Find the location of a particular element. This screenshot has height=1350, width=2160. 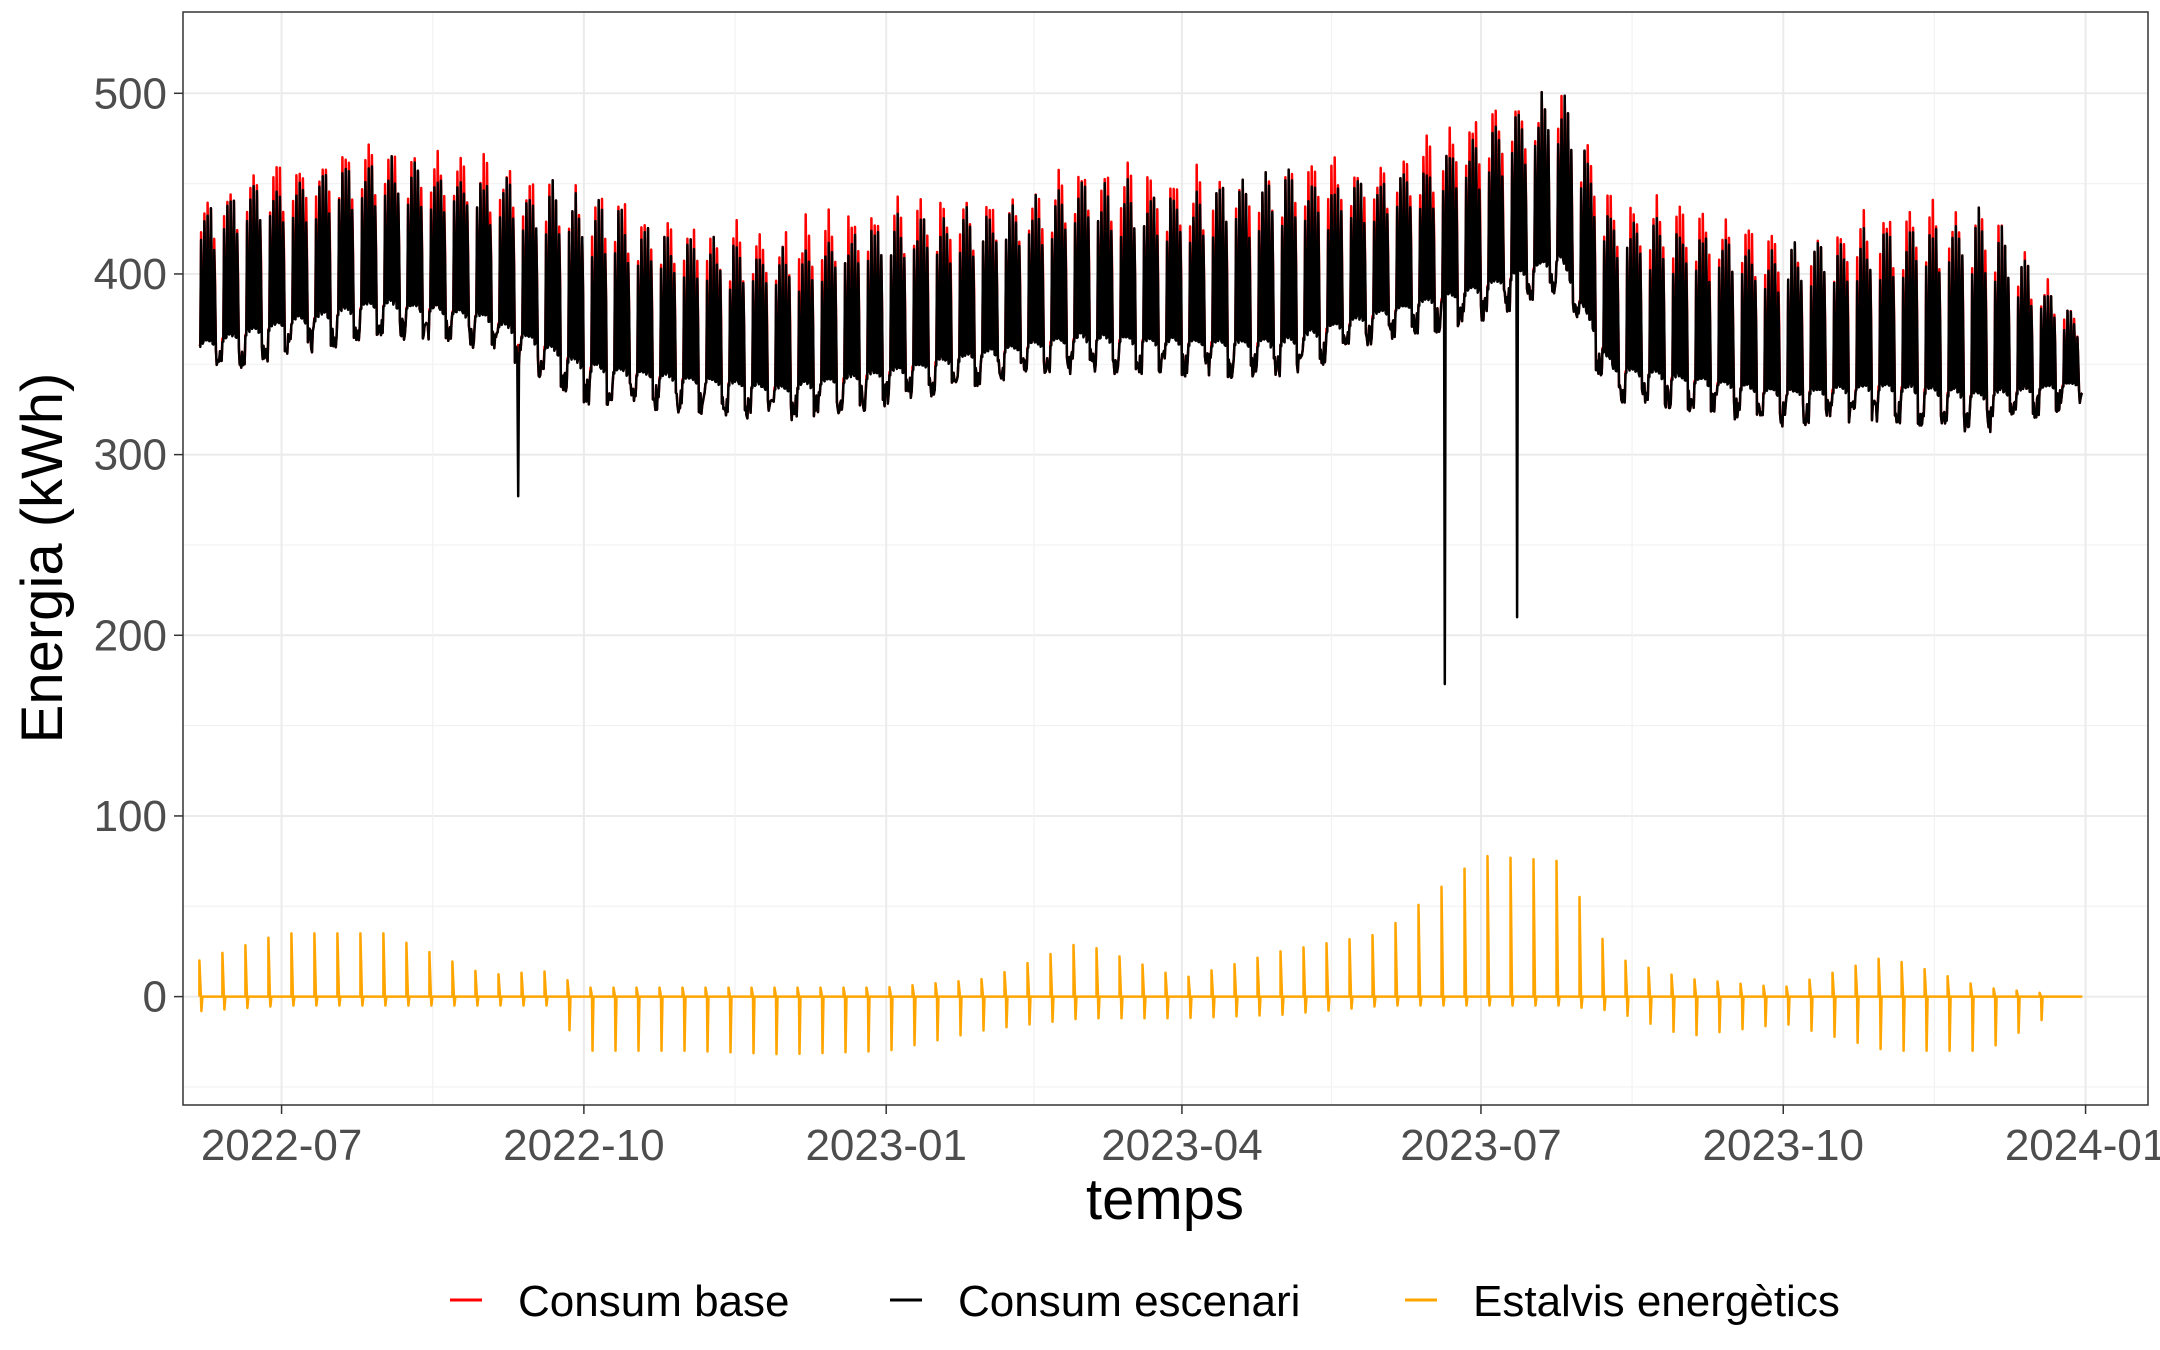

x-tick-label: 2022-10 is located at coordinates (583, 1145).